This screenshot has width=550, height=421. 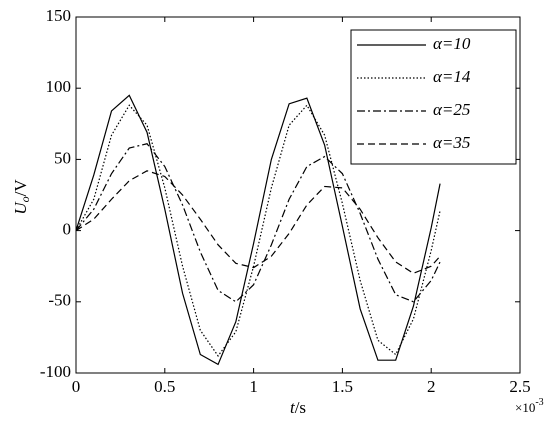 What do you see at coordinates (525, 407) in the screenshot?
I see `x-multiplier-base: ×10` at bounding box center [525, 407].